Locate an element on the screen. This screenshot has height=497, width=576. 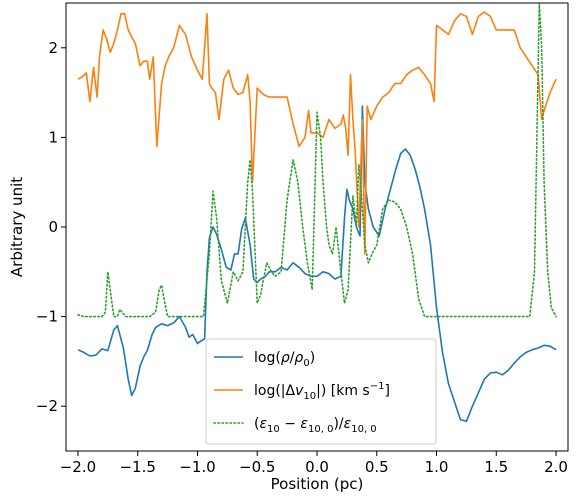
legend-label: log(|Δv10|) [km s−1] is located at coordinates (322, 391).